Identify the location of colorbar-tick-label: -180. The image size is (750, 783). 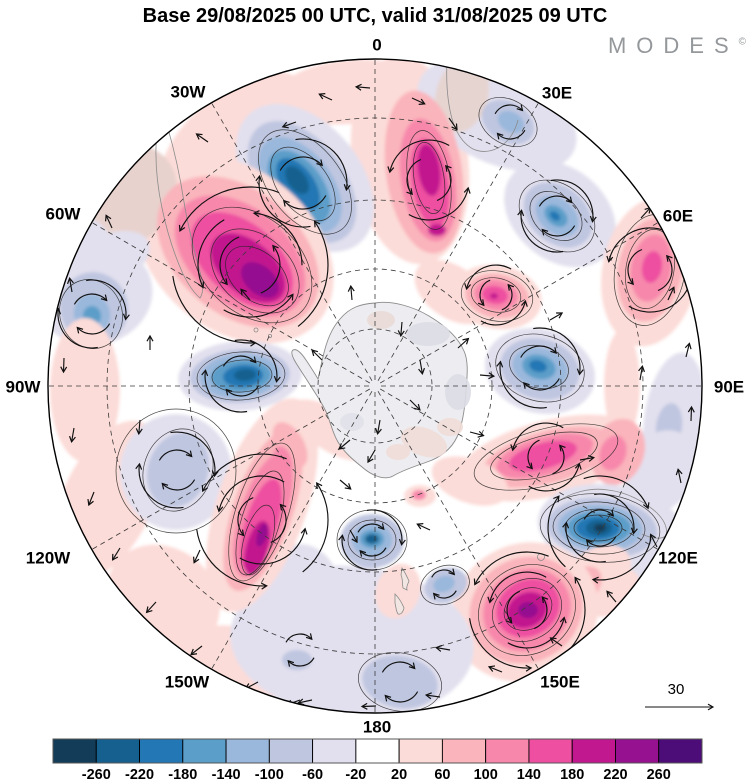
(182, 775).